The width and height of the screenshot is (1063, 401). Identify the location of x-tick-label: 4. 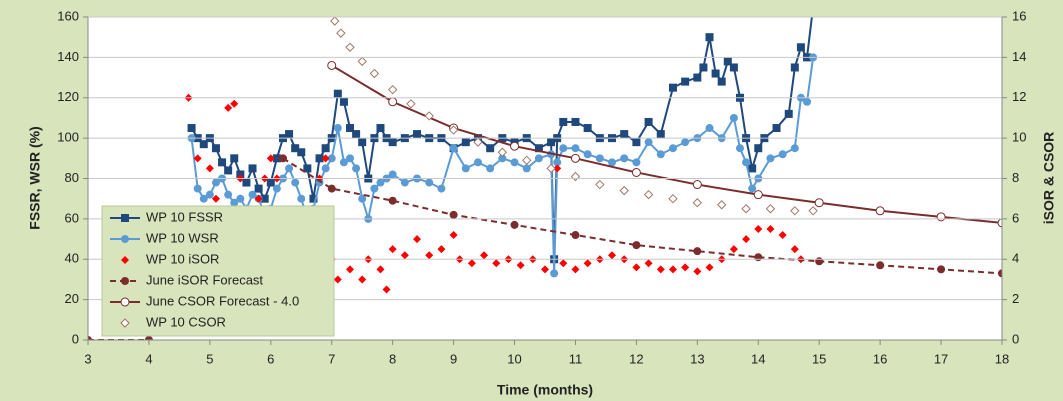
(148, 358).